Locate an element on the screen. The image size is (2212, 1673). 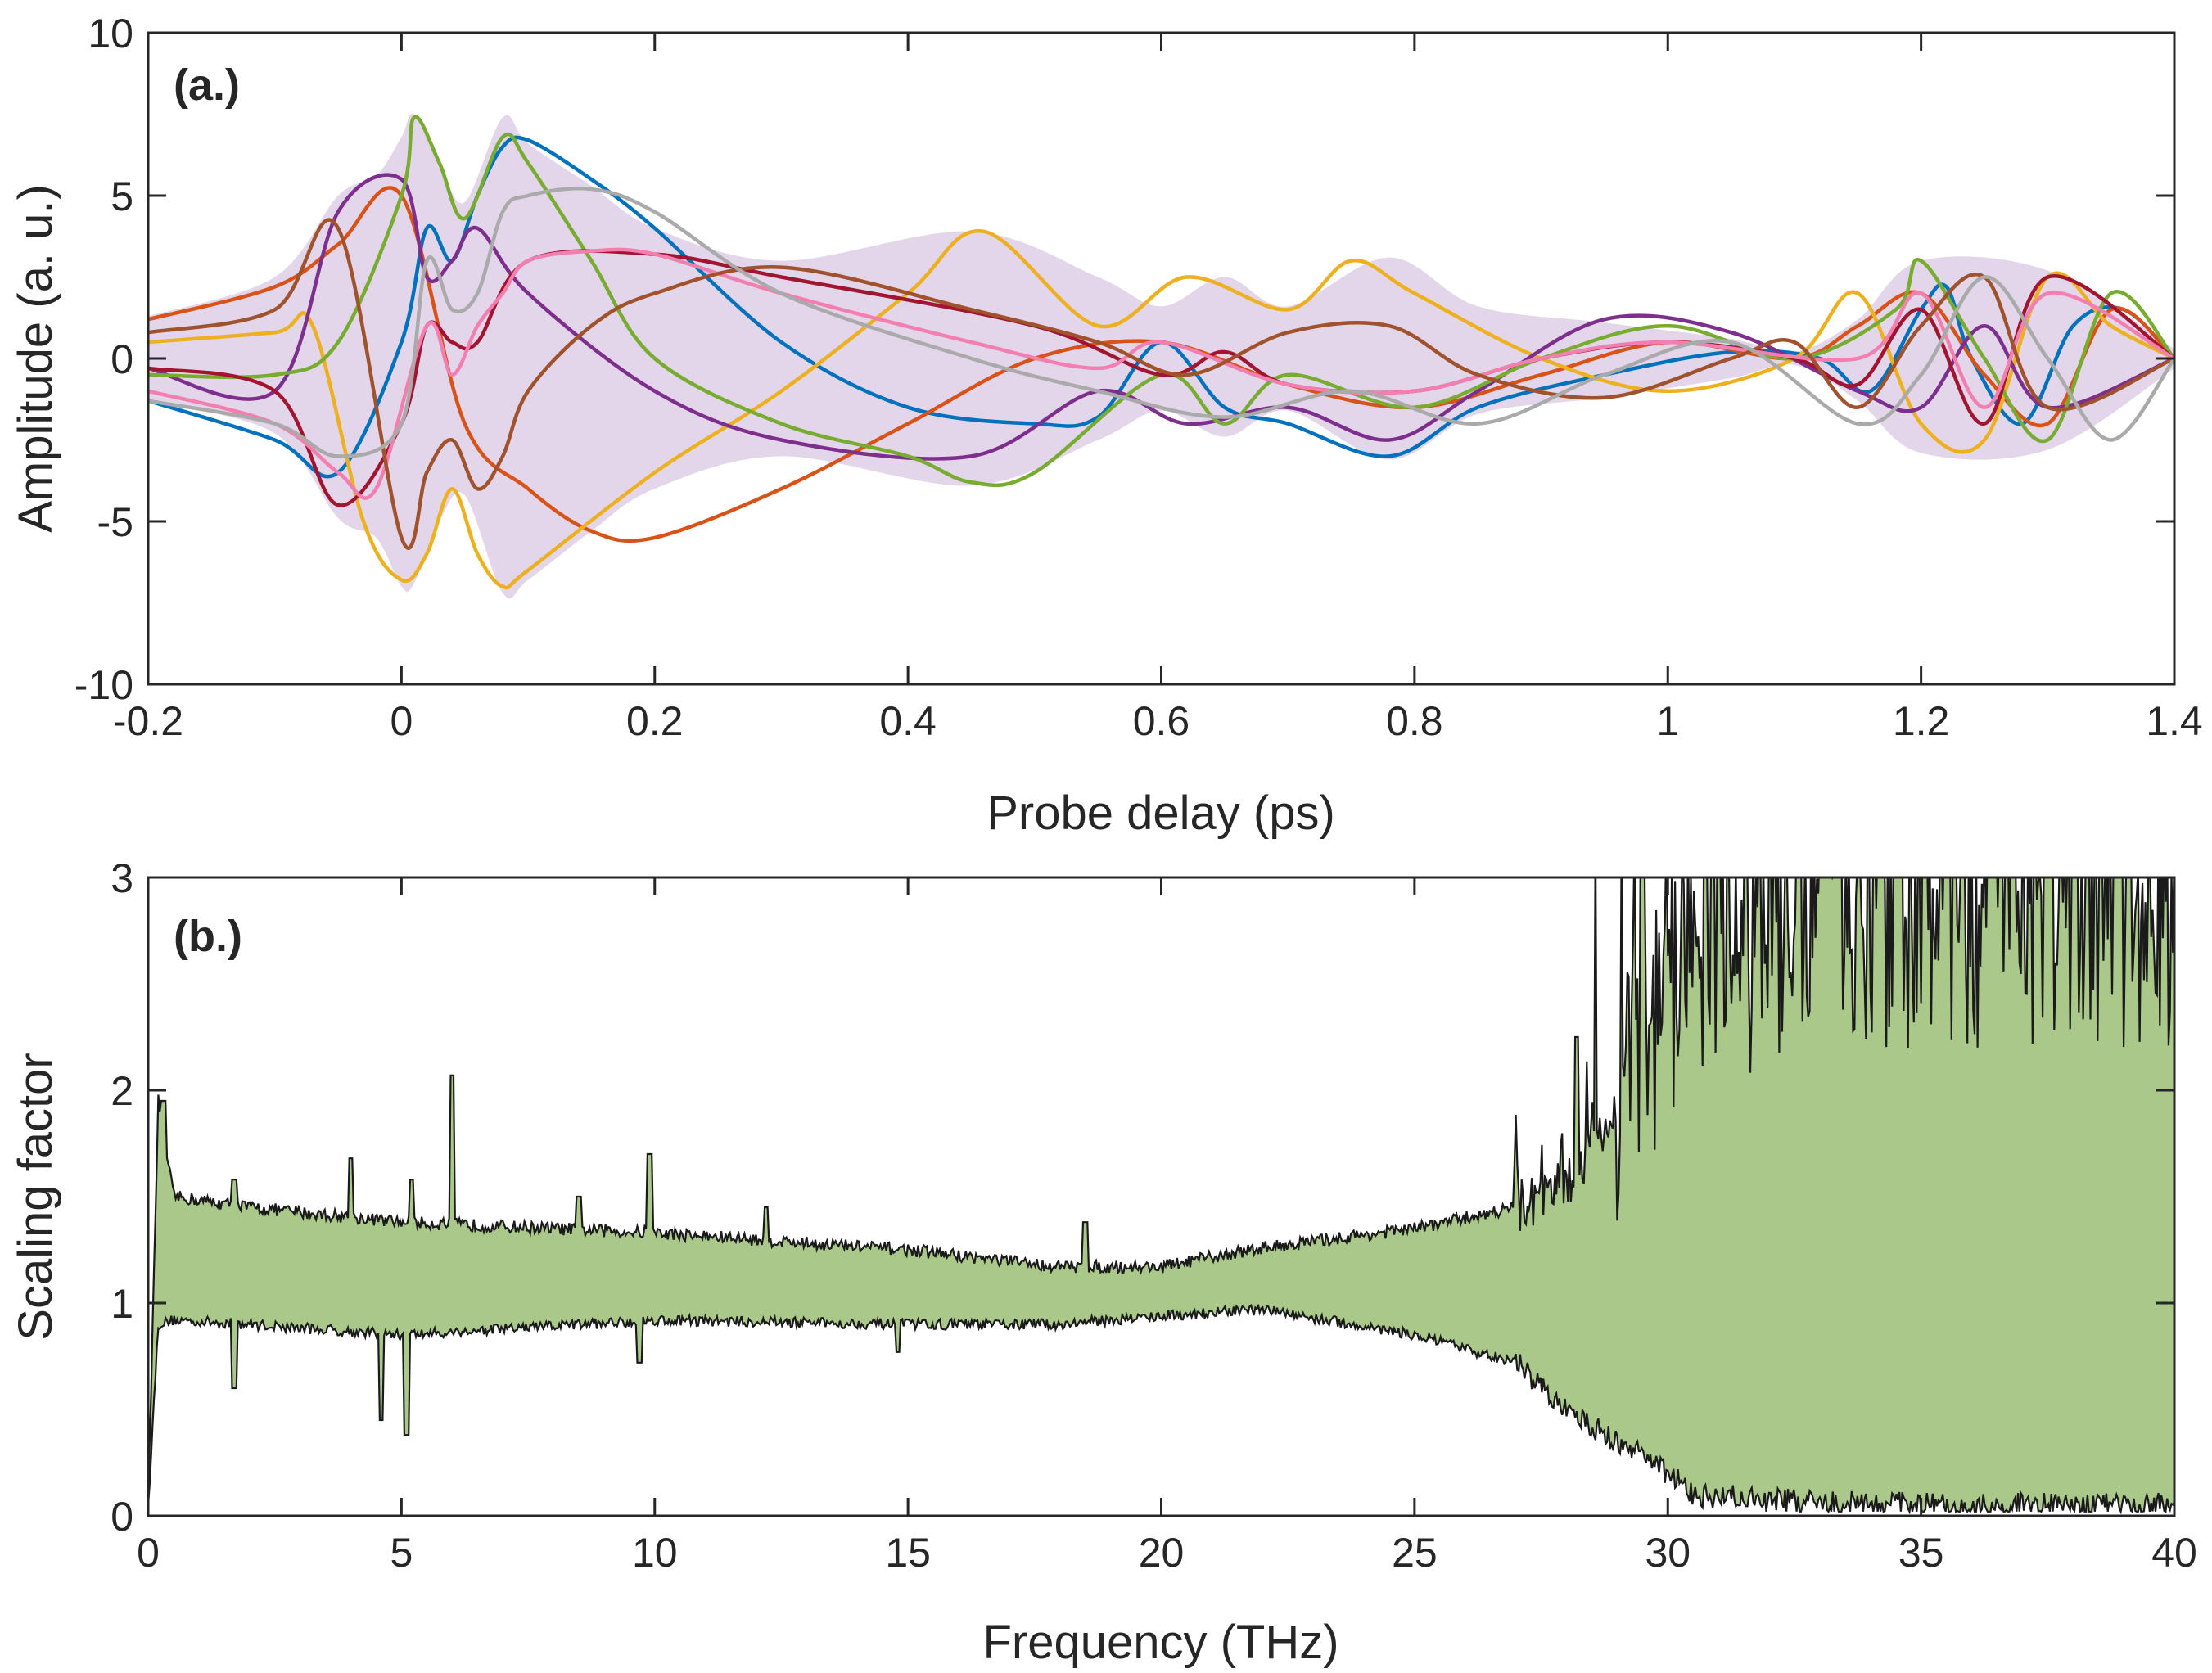
y-tick-label: -5 is located at coordinates (115, 522).